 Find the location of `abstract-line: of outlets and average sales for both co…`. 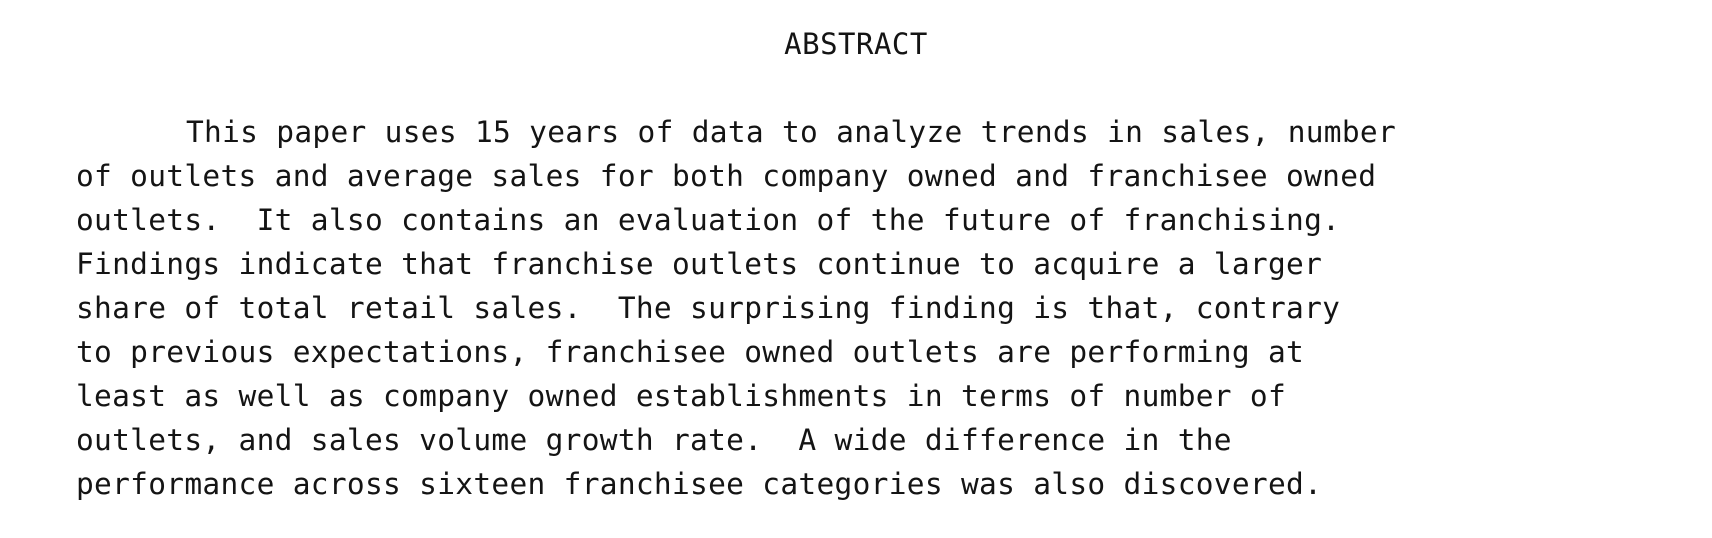

abstract-line: of outlets and average sales for both co… is located at coordinates (726, 176).